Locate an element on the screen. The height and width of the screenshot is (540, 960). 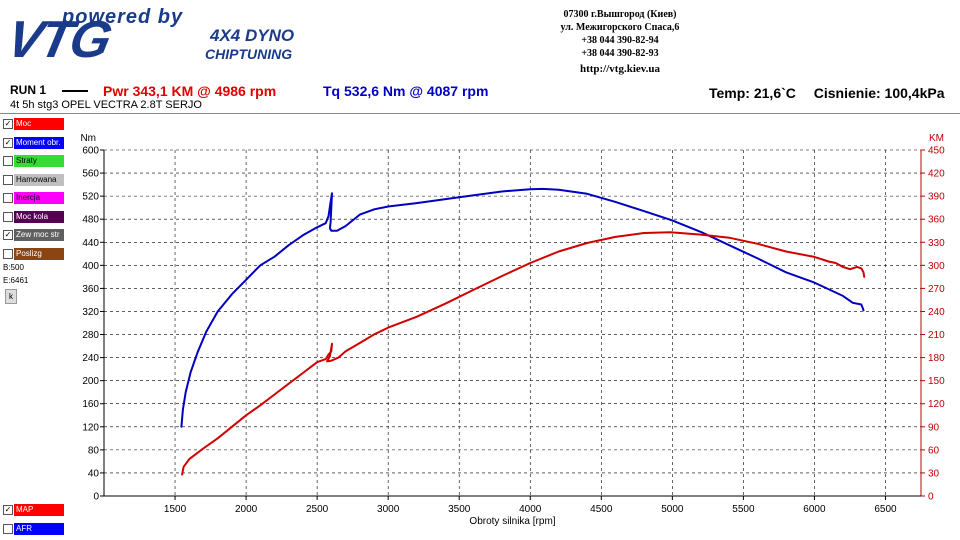
legend-bottom-checkbox: ✓ is located at coordinates (8, 510).